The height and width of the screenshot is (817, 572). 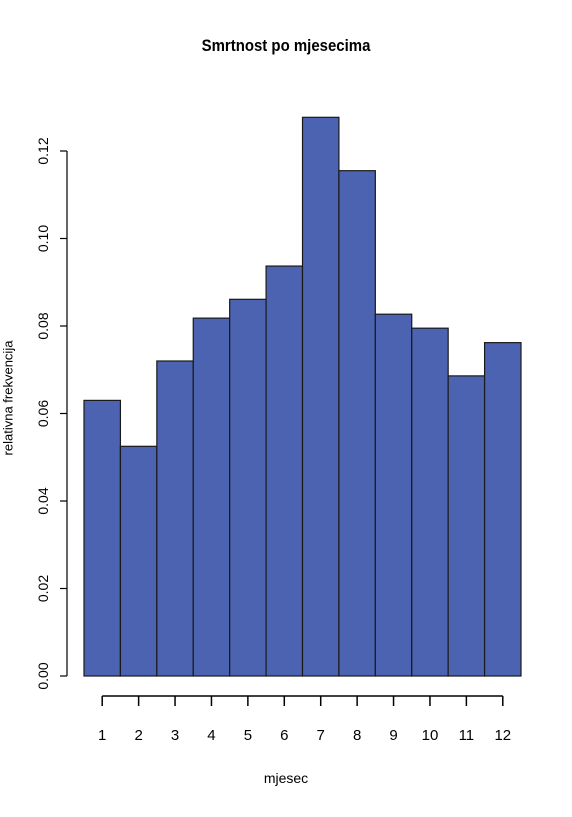 I want to click on x-axis: 1 2 3 4 5 6 7 8 9 10 11 12, so click(x=304, y=719).